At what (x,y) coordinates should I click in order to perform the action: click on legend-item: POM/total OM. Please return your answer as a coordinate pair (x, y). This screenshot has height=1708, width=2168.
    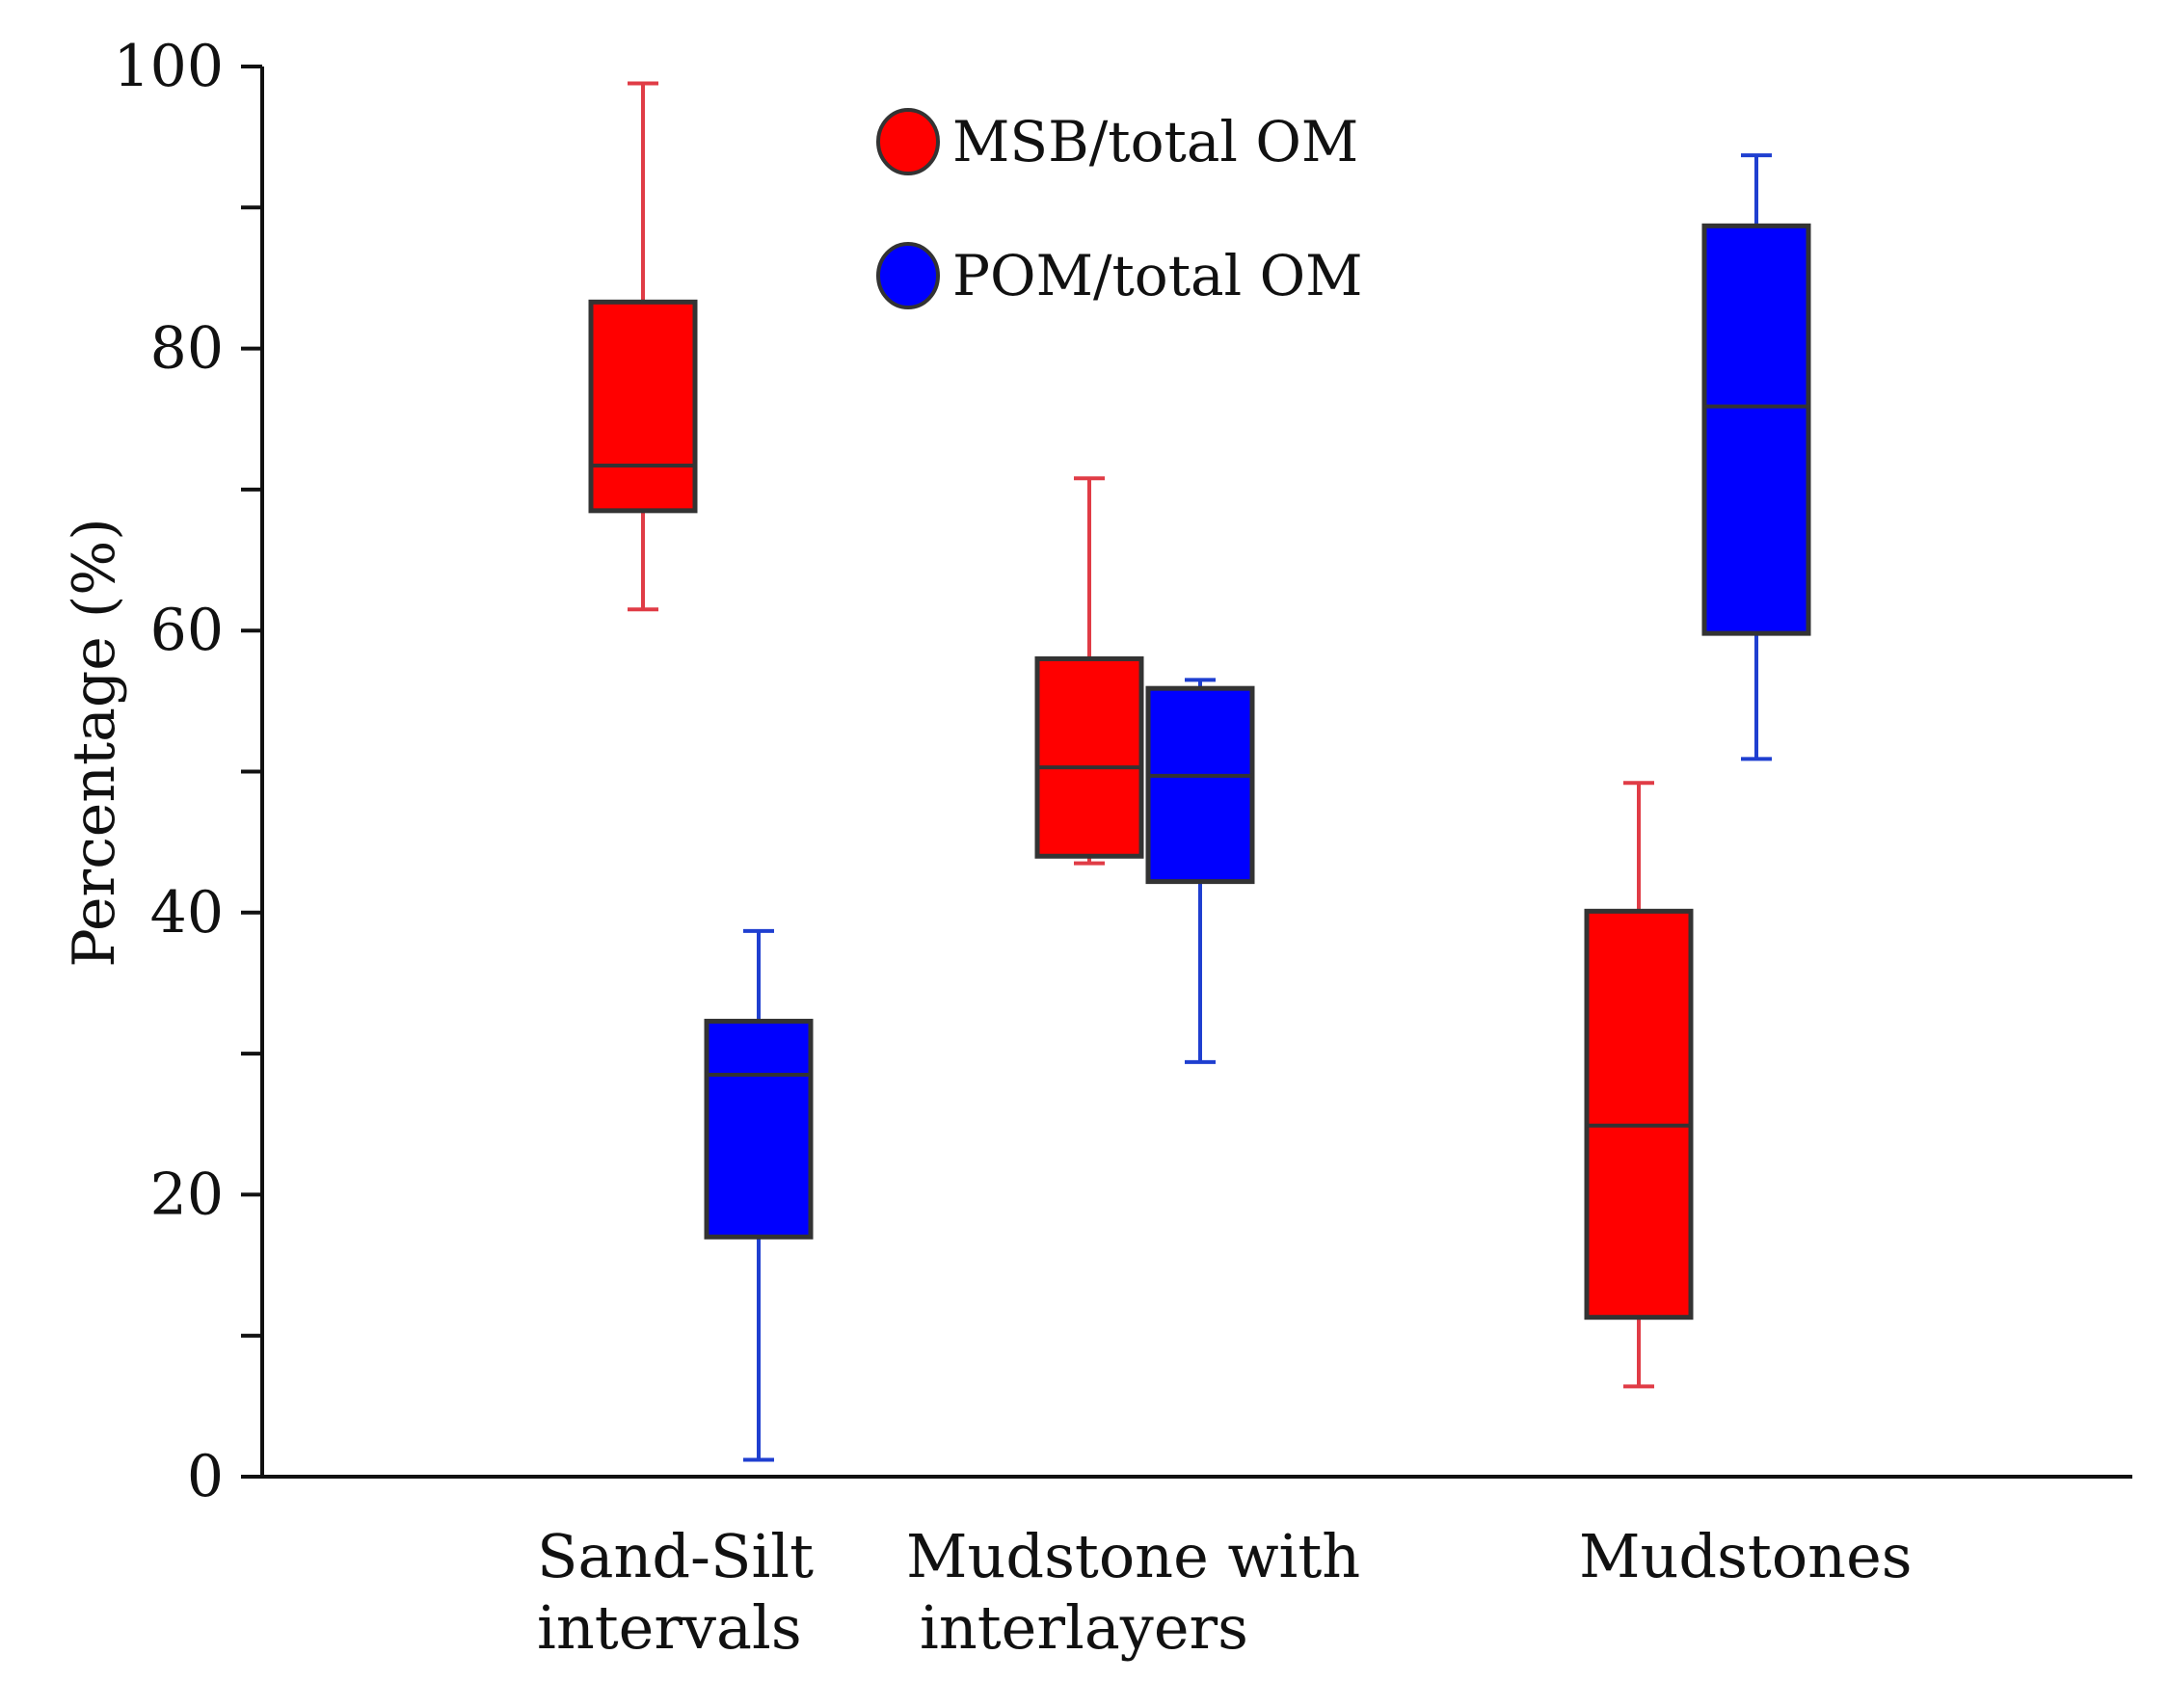
    Looking at the image, I should click on (1119, 275).